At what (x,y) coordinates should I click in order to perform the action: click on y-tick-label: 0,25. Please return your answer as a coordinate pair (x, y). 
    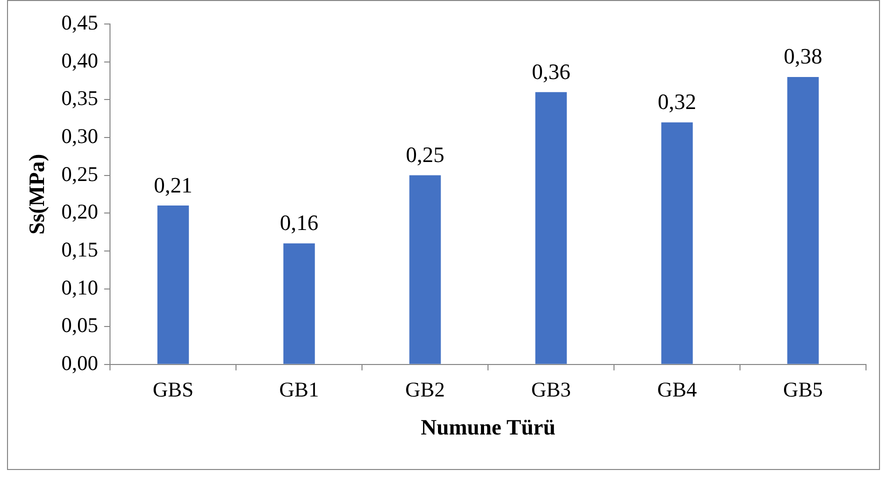
    Looking at the image, I should click on (79, 174).